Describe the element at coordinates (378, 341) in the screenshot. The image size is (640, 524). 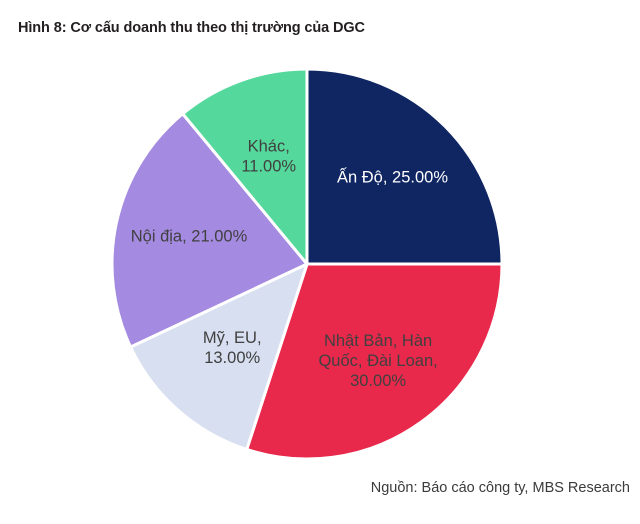
I see `pie-slice-label-line: Nhật Bản, Hàn` at that location.